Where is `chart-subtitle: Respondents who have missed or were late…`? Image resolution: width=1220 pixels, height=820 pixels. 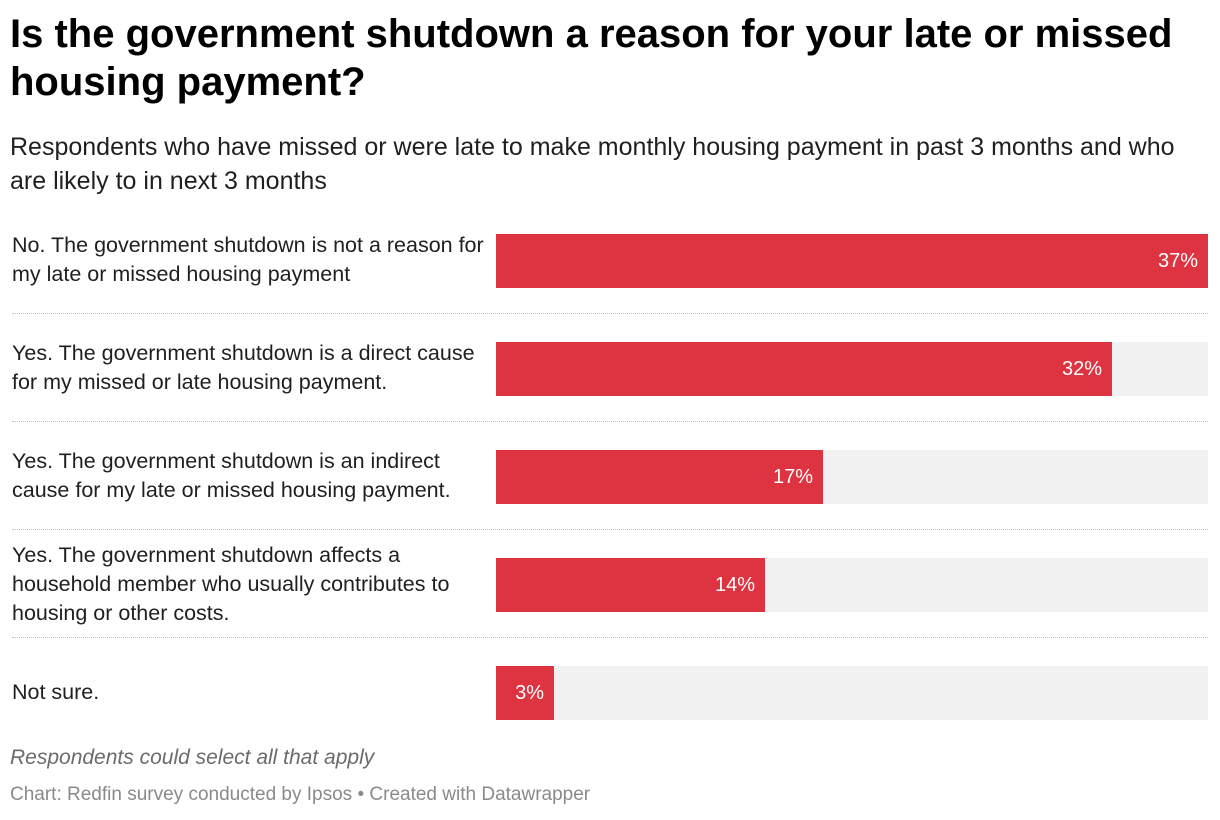
chart-subtitle: Respondents who have missed or were late… is located at coordinates (592, 164).